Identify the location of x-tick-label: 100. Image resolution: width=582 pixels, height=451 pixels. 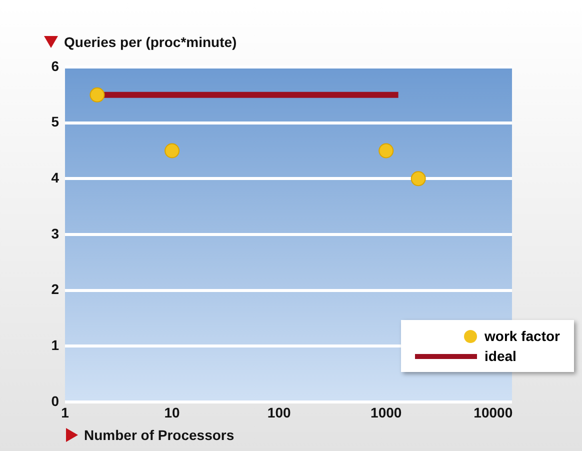
(279, 412).